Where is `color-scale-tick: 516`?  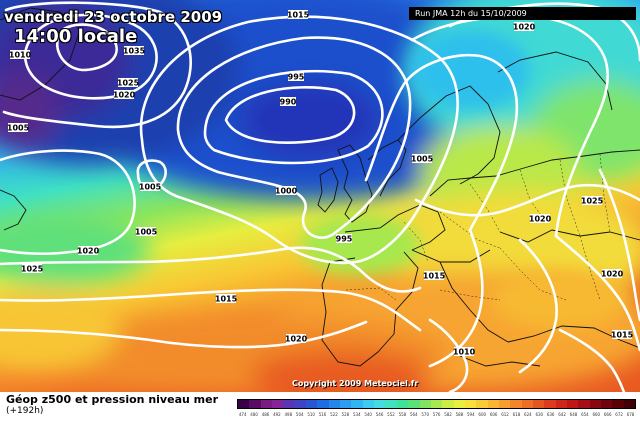
color-scale-tick: 516 is located at coordinates (322, 414).